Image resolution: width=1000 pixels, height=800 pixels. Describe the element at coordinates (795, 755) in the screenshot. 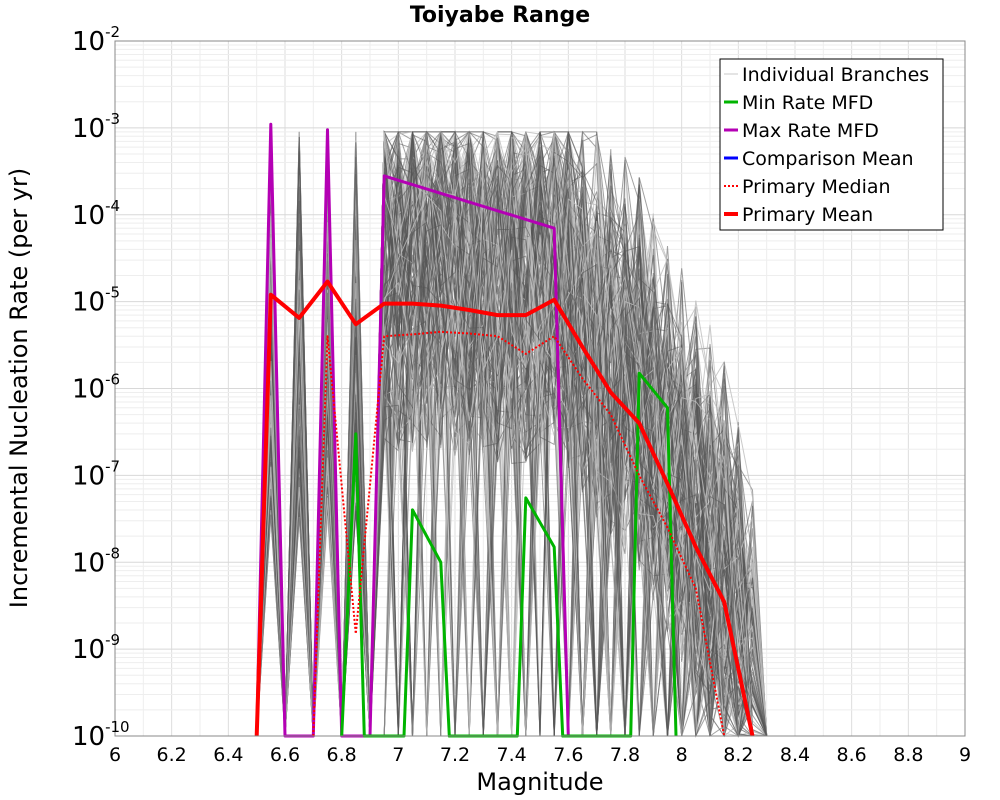

I see `x-tick-label: 8.4` at that location.